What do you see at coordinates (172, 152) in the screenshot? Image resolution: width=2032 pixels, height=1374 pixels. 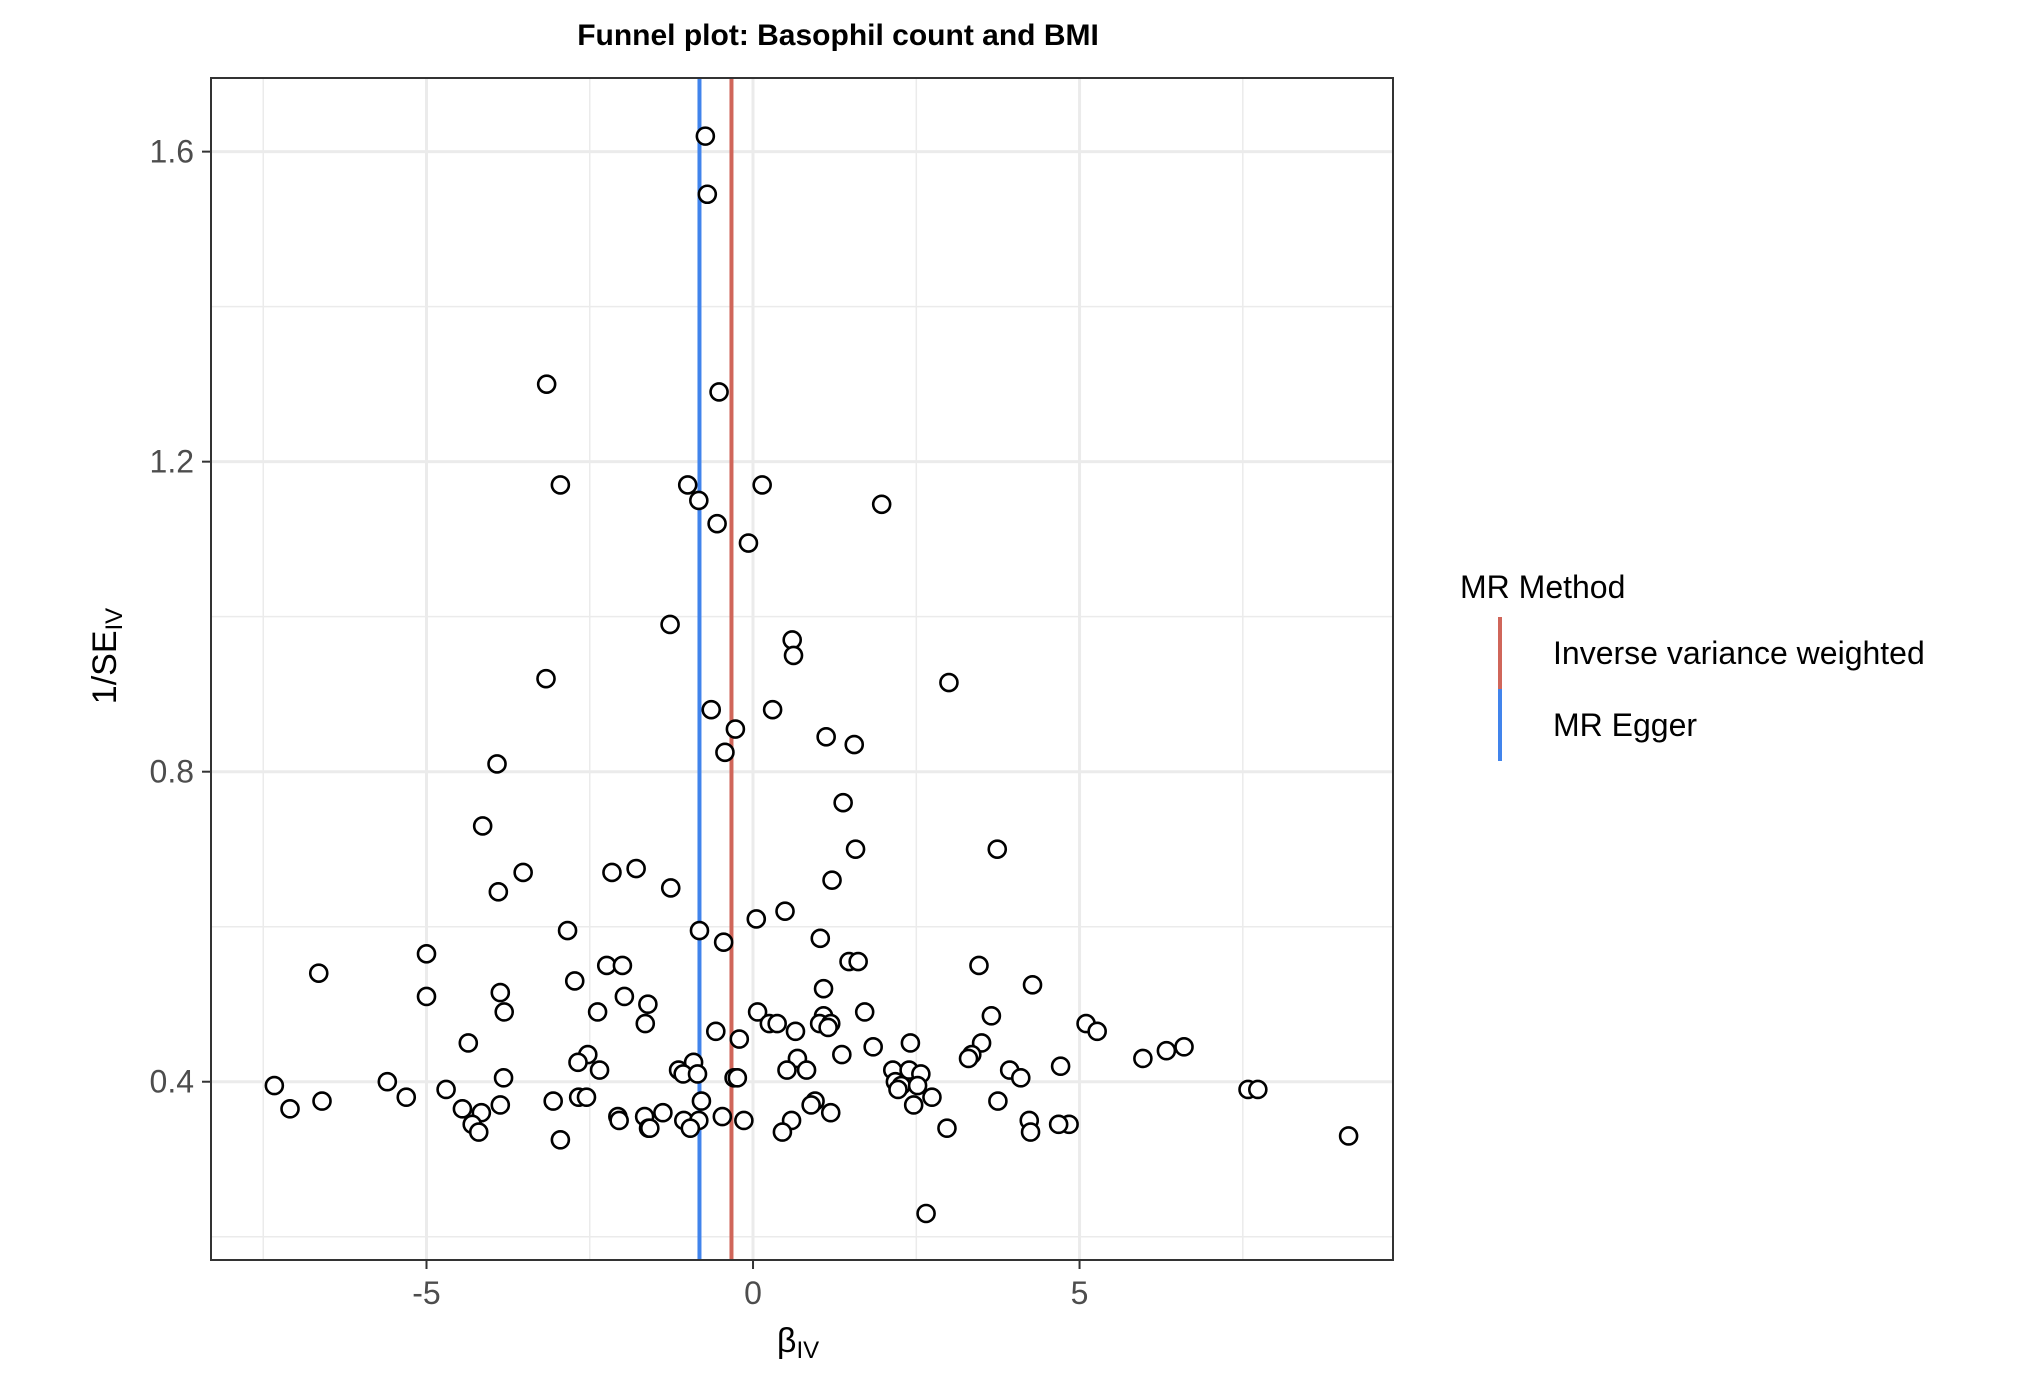 I see `y-tick-label: 1.6` at bounding box center [172, 152].